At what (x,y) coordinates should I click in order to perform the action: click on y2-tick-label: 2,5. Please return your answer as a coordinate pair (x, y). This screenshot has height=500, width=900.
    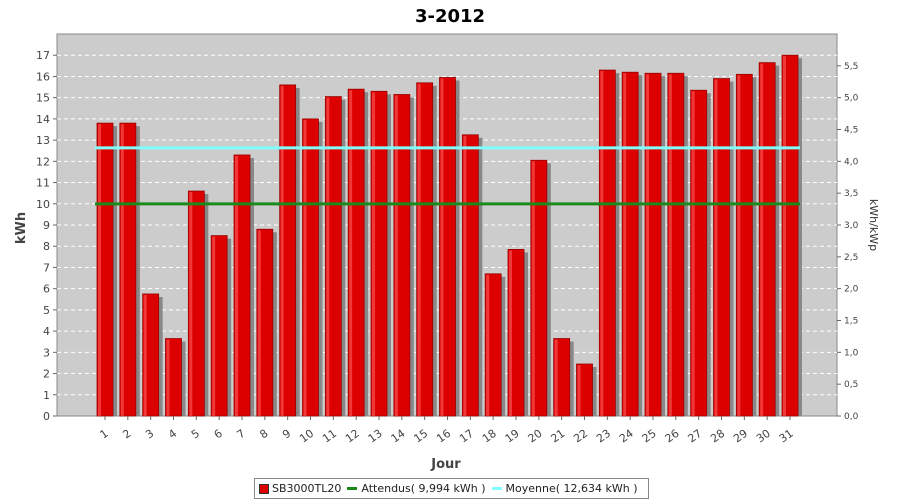
    Looking at the image, I should click on (851, 258).